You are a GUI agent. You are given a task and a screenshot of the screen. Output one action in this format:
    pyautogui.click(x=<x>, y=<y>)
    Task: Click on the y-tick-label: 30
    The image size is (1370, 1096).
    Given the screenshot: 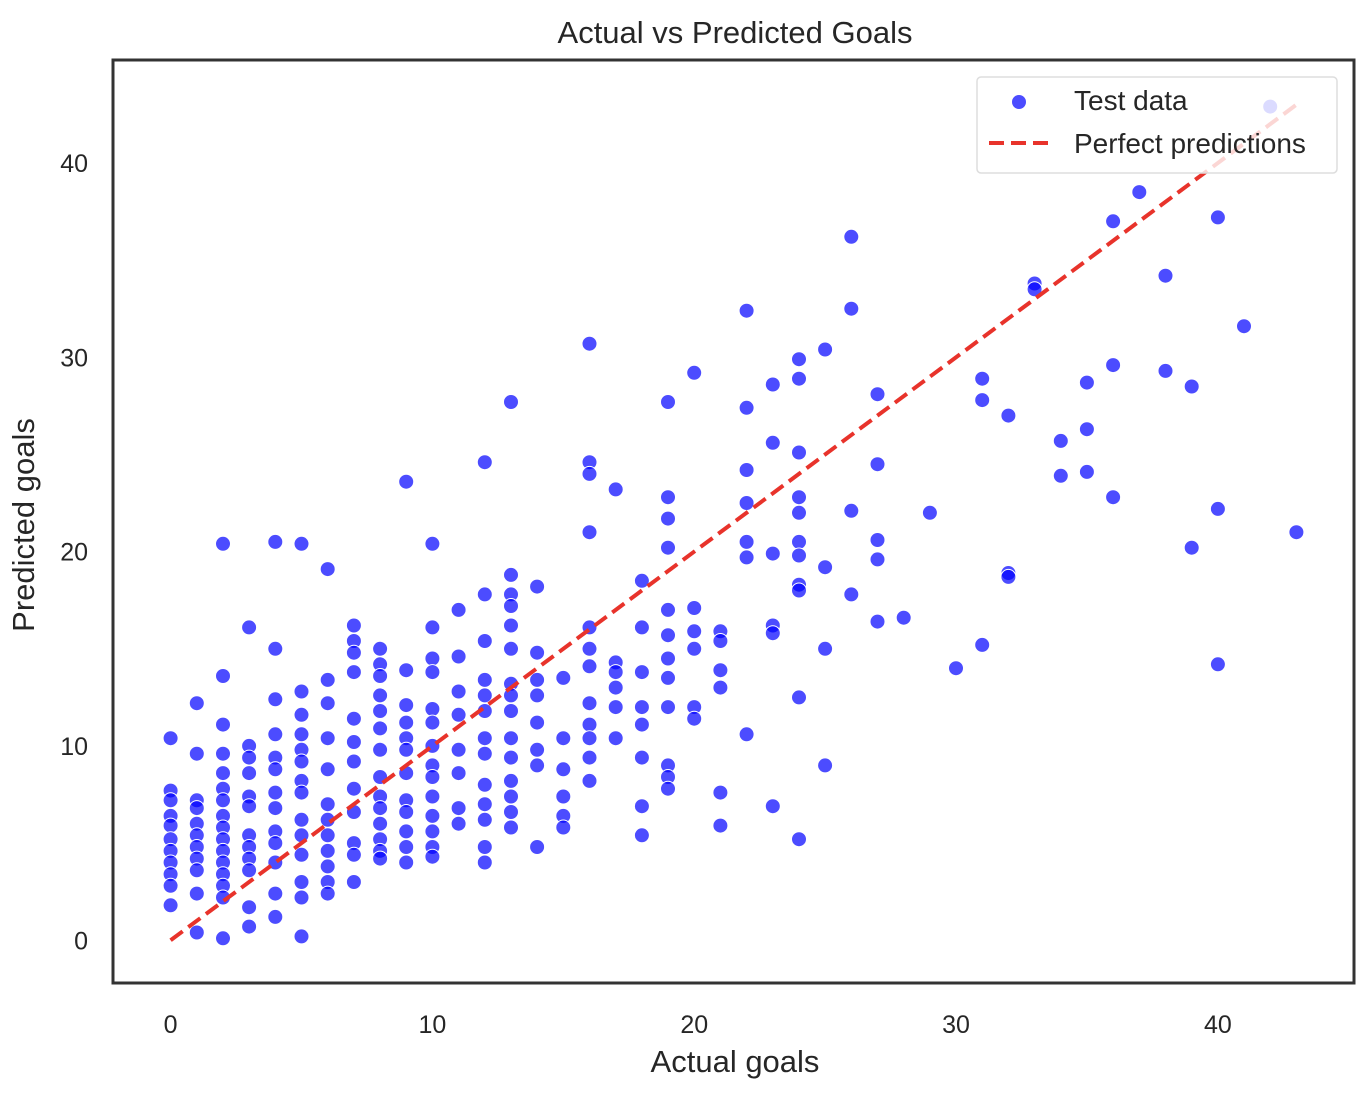 What is the action you would take?
    pyautogui.click(x=74, y=358)
    